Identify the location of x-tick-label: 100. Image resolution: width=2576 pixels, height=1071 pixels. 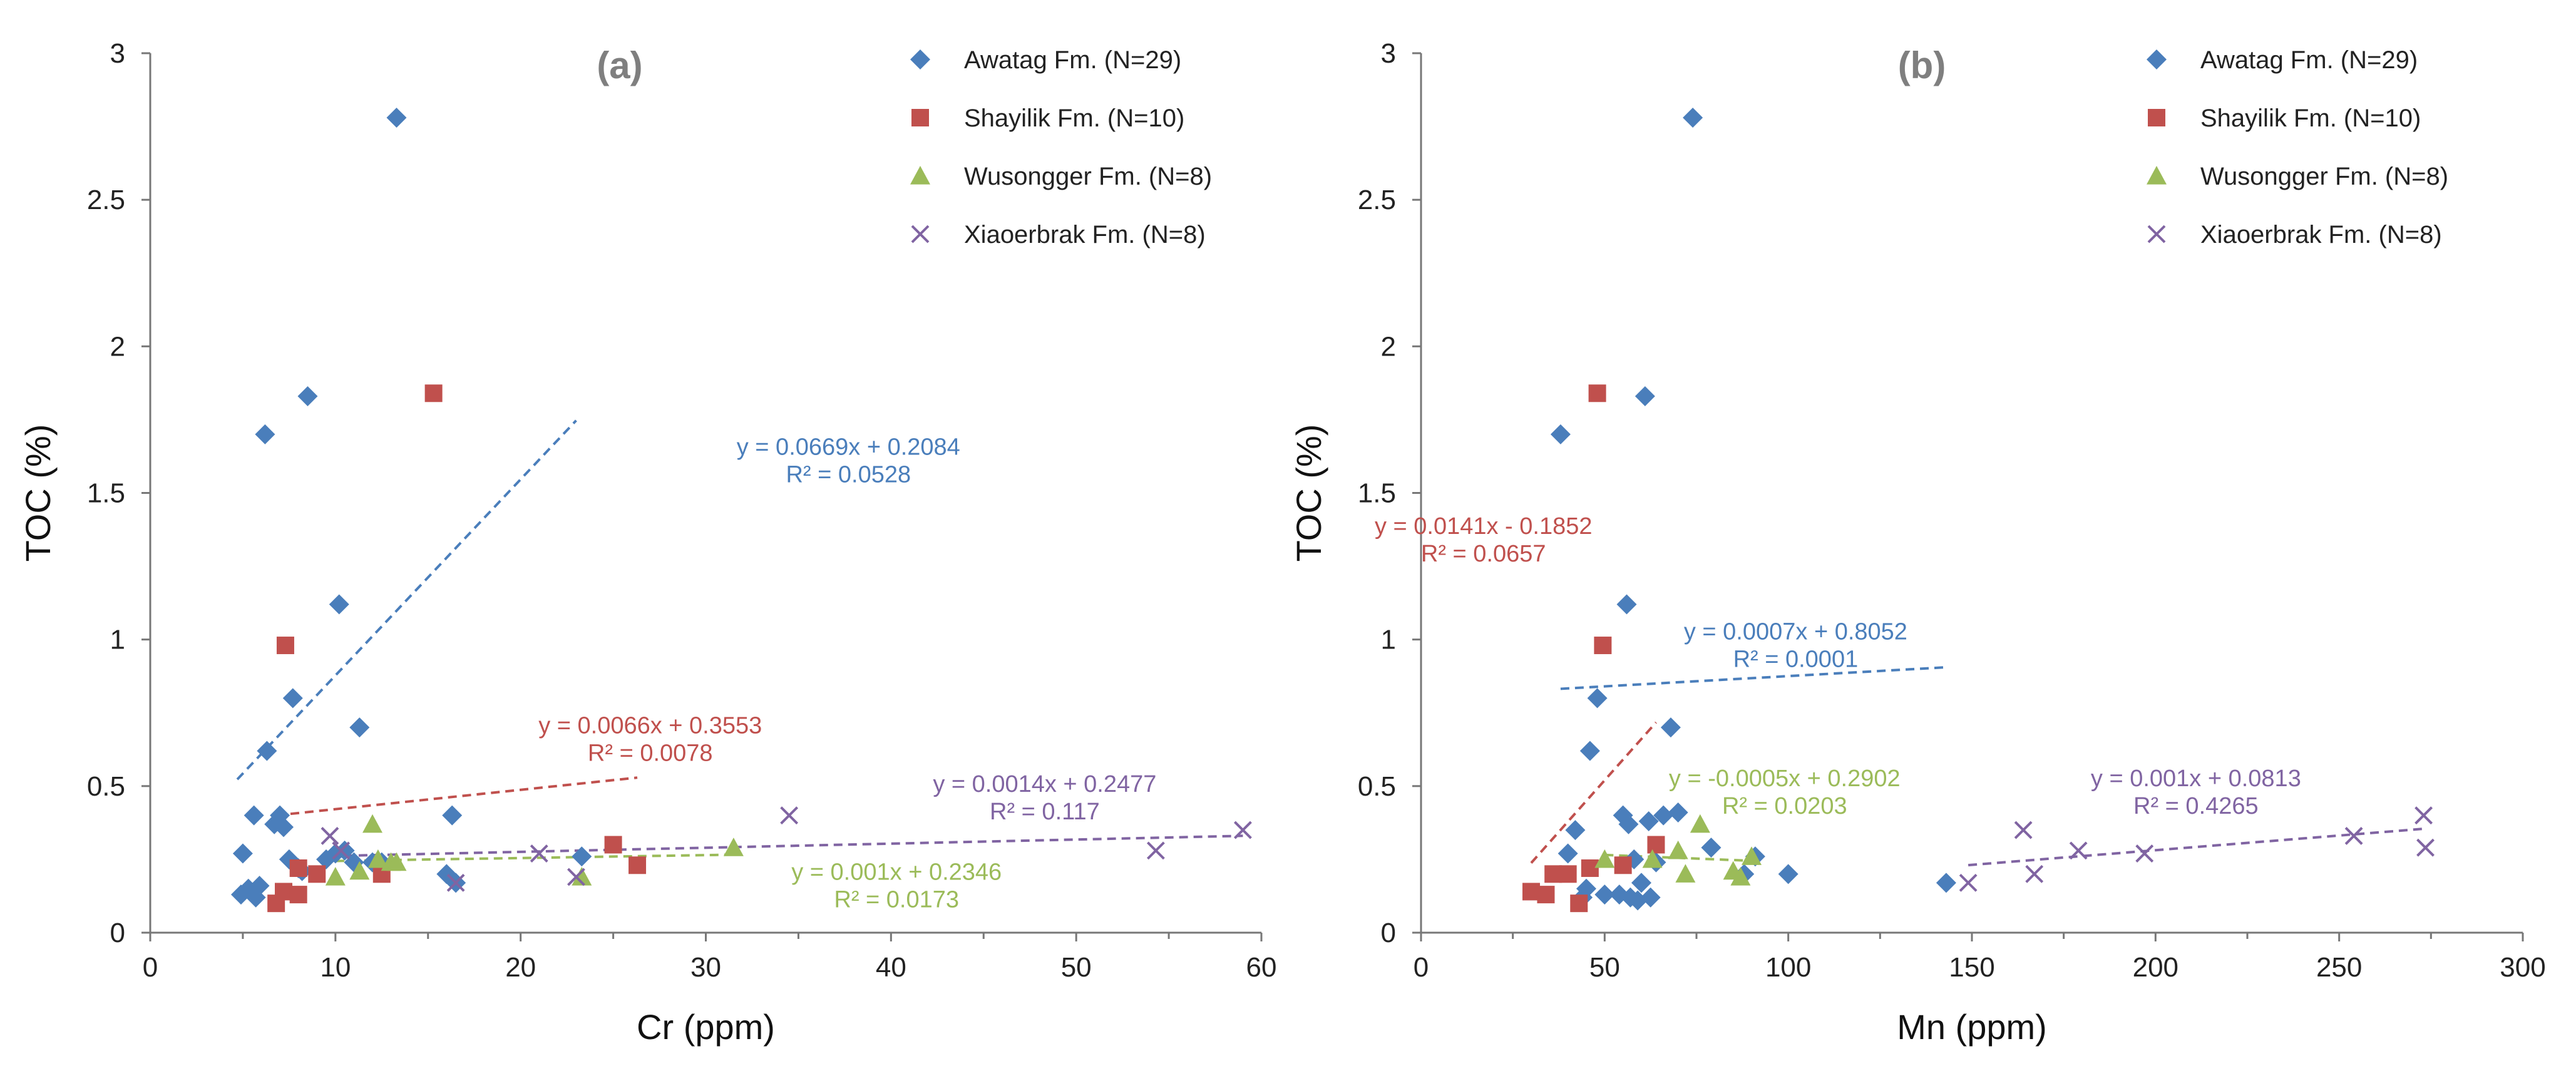
(1788, 967).